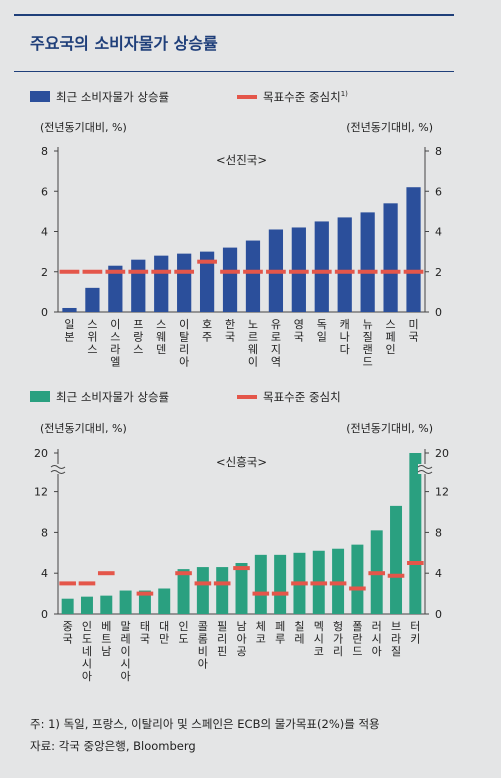 This screenshot has height=778, width=501. Describe the element at coordinates (247, 97) in the screenshot. I see `legend-target-swatch` at that location.